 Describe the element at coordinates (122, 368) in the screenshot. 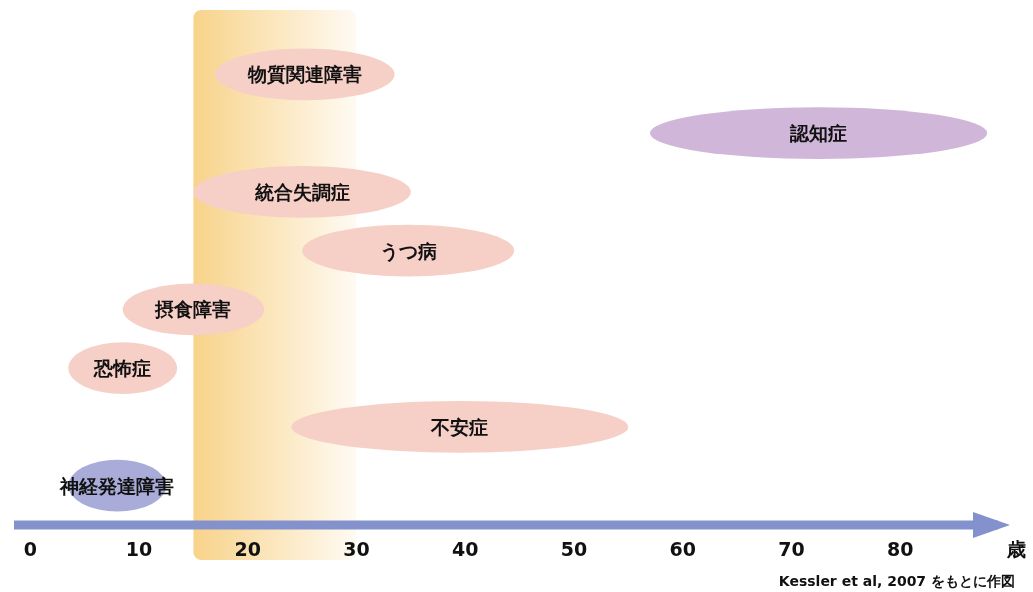

I see `y-tick-label: 恐怖症` at that location.